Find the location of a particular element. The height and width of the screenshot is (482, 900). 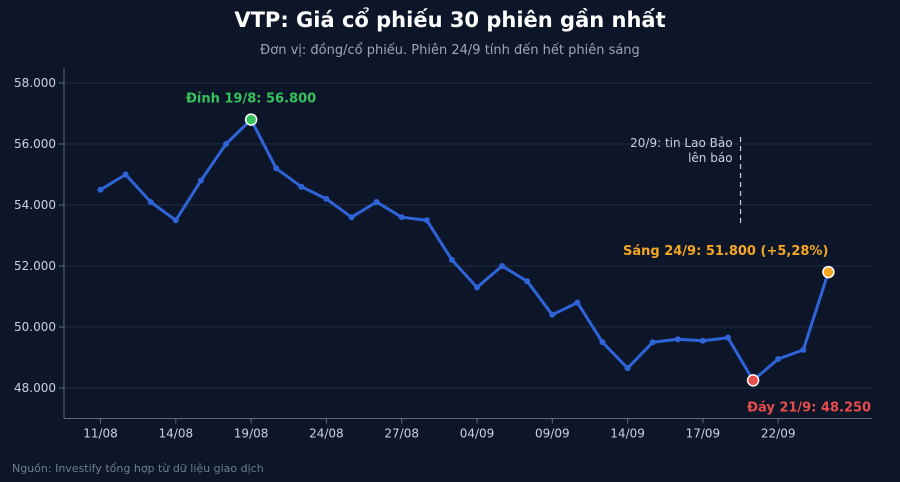

event-label-line2: lên báo is located at coordinates (710, 158).